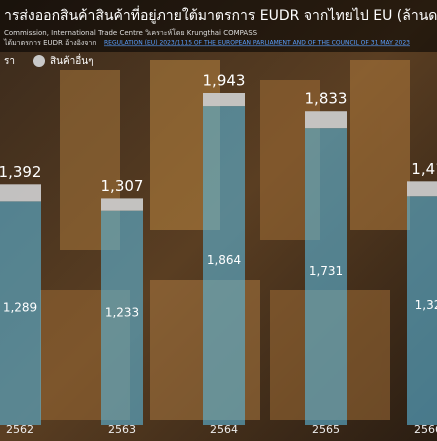  What do you see at coordinates (224, 429) in the screenshot?
I see `x-tick-label: 2564` at bounding box center [224, 429].